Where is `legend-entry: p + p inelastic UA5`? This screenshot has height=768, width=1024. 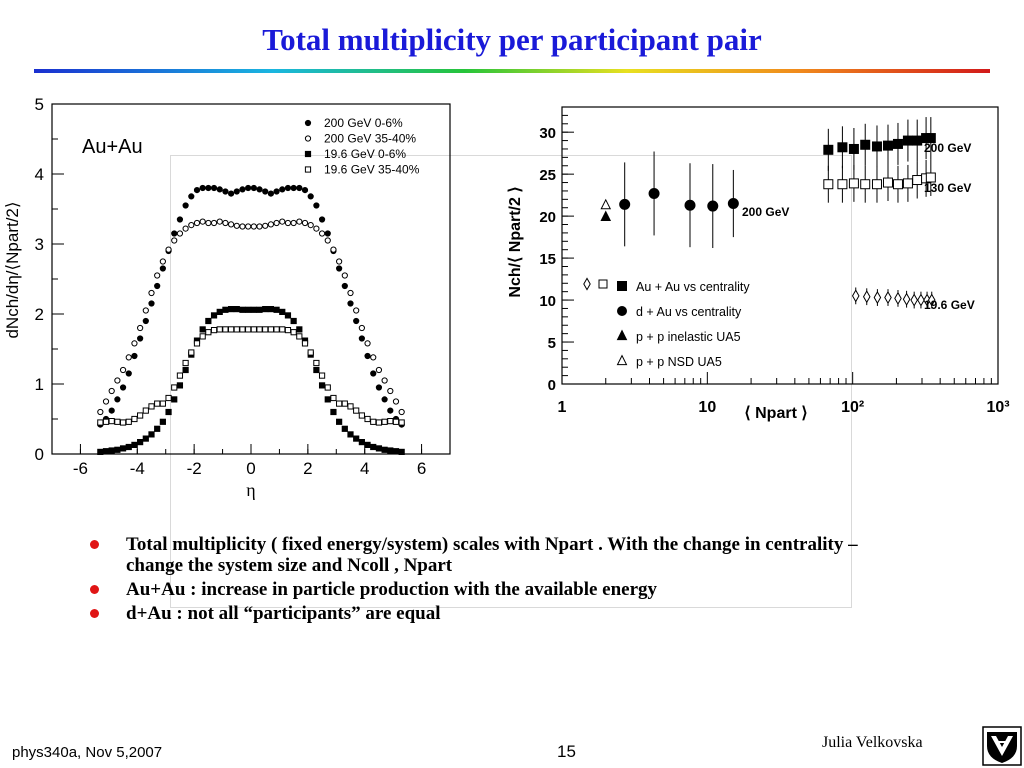 legend-entry: p + p inelastic UA5 is located at coordinates (688, 337).